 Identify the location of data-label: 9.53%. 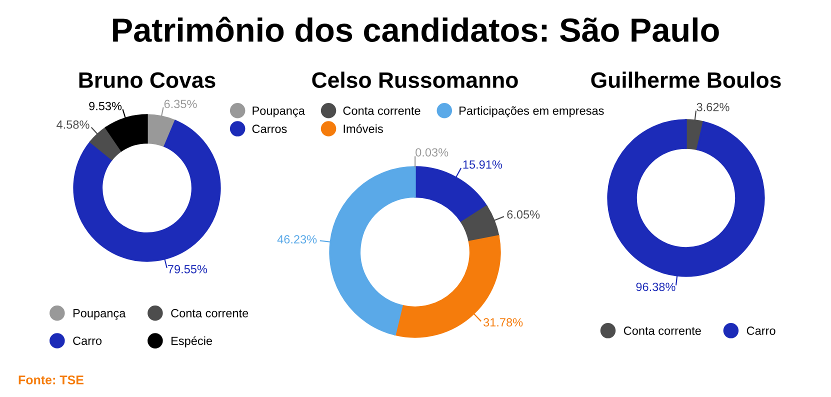
(105, 106).